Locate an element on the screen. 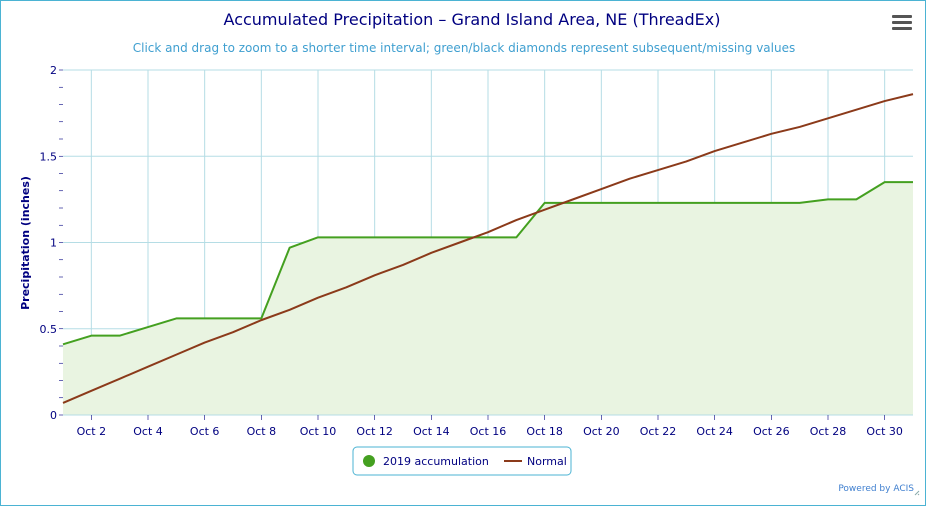 The height and width of the screenshot is (506, 926). legend-accumulation-label: 2019 accumulation is located at coordinates (436, 461).